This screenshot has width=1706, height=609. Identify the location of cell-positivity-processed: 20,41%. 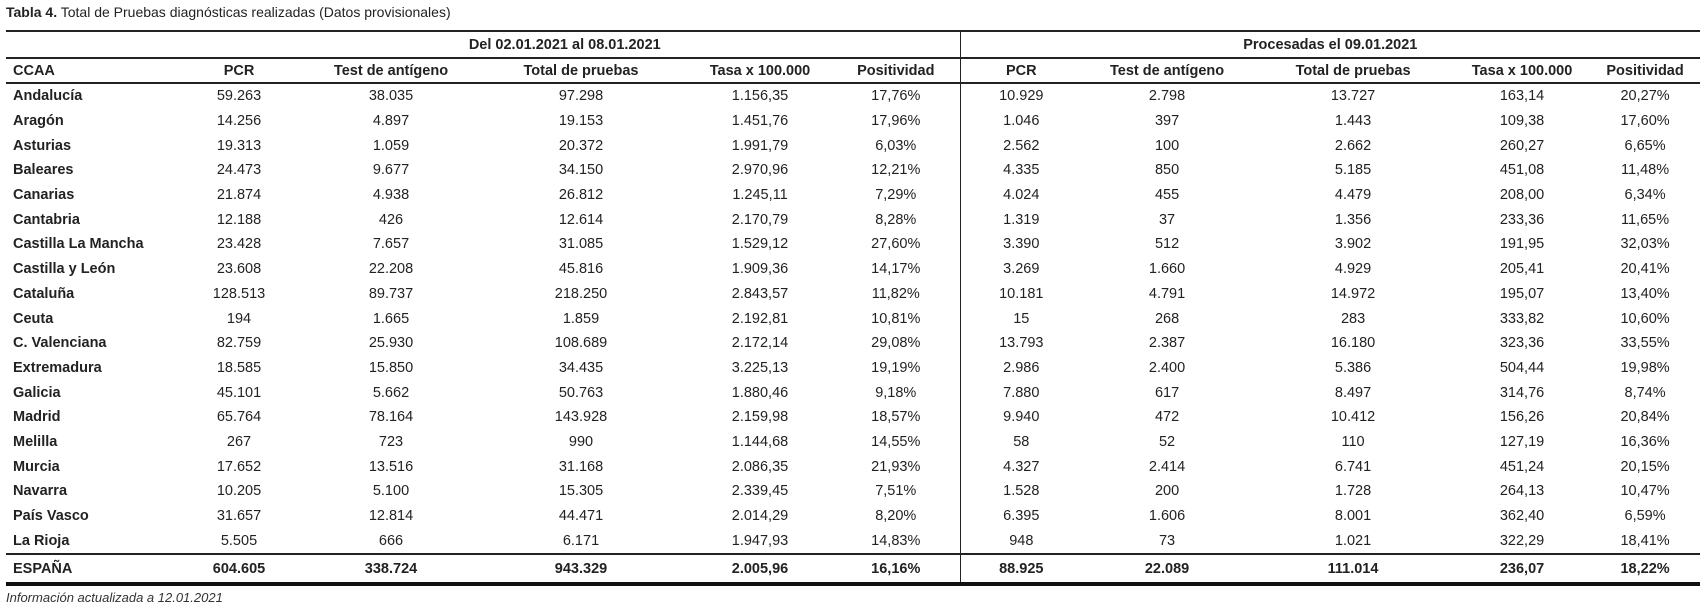
(1645, 269).